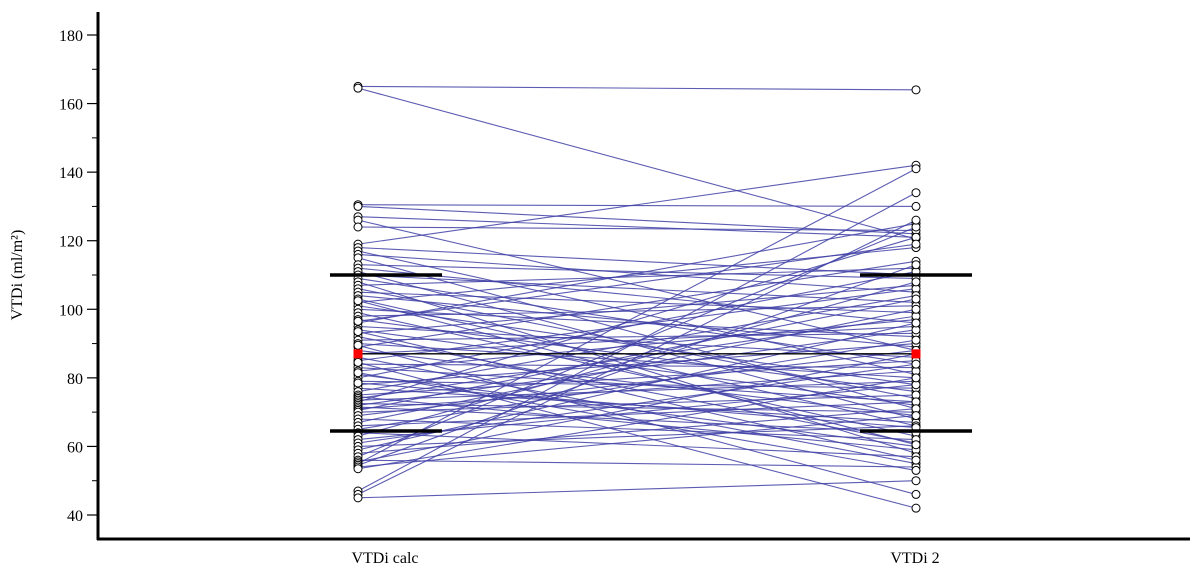 Image resolution: width=1201 pixels, height=570 pixels. Describe the element at coordinates (71, 242) in the screenshot. I see `y-tick-label: 120` at that location.